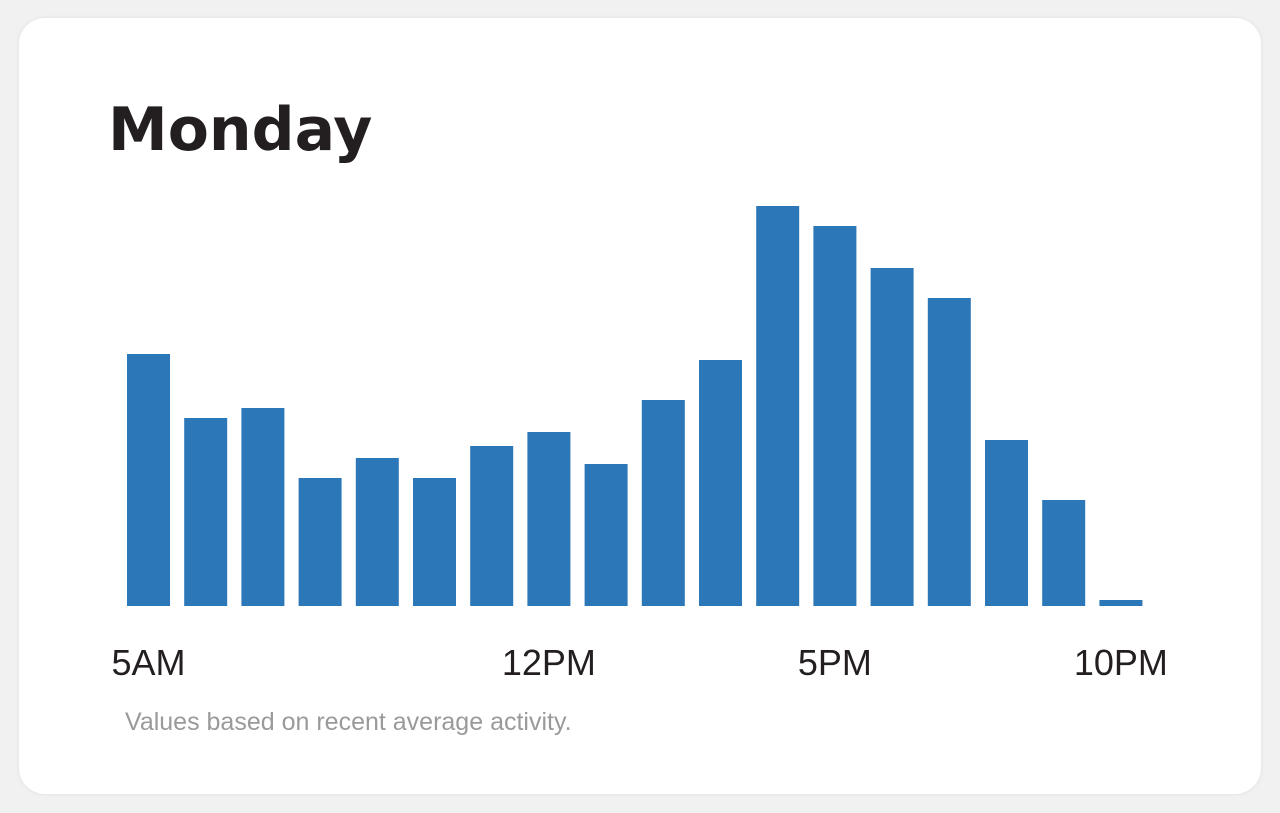 The height and width of the screenshot is (813, 1280). I want to click on bar-11am, so click(492, 526).